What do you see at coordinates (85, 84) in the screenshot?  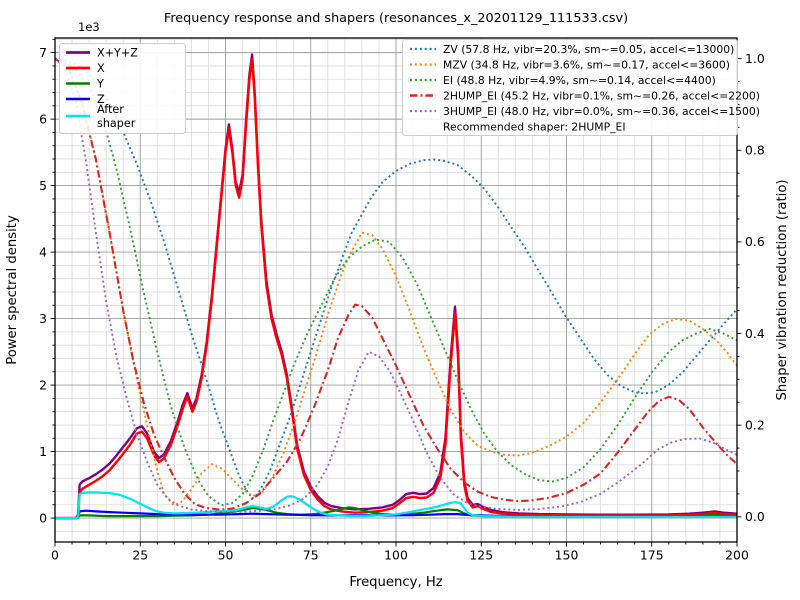 I see `legend-item: Y` at bounding box center [85, 84].